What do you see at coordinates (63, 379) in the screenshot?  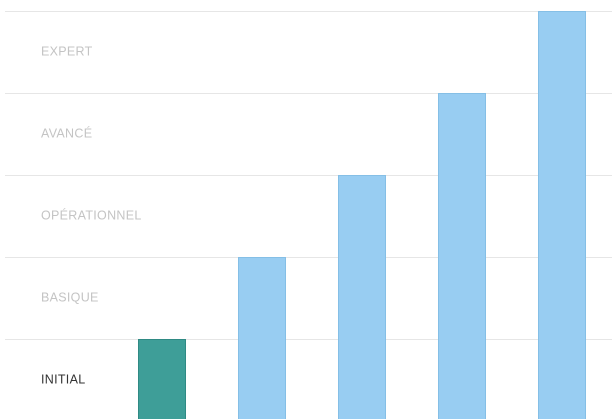 I see `level-label-0: INITIAL` at bounding box center [63, 379].